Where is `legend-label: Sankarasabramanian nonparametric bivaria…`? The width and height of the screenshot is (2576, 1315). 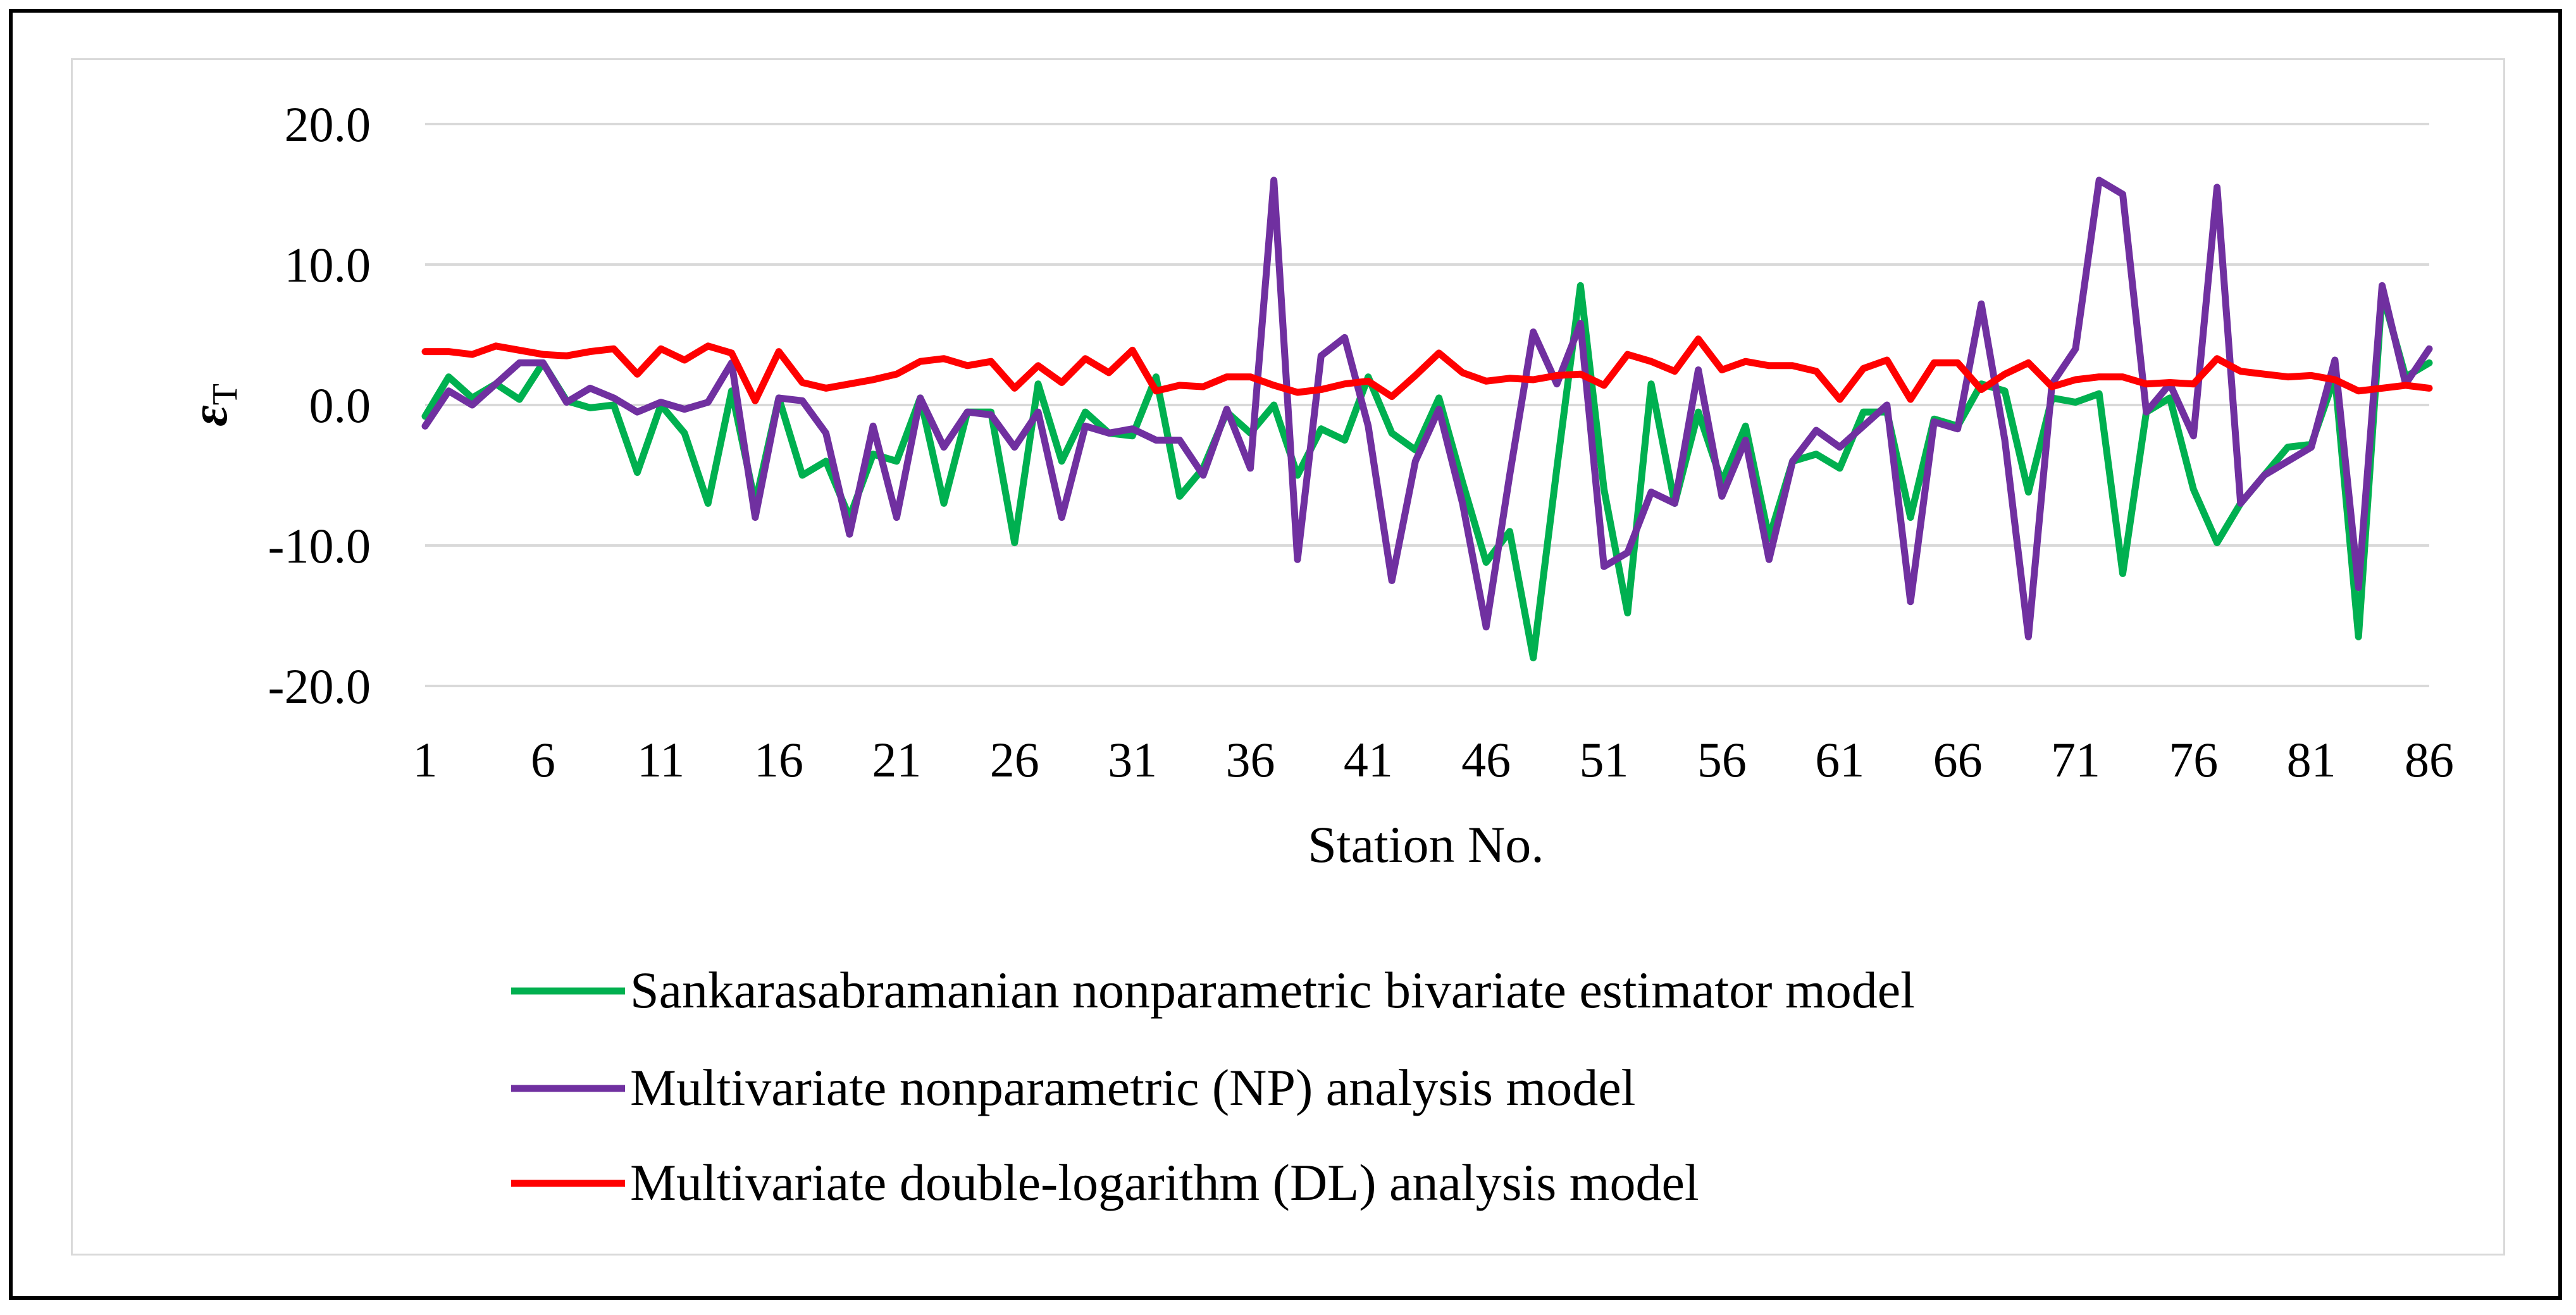
legend-label: Sankarasabramanian nonparametric bivaria… is located at coordinates (1272, 990).